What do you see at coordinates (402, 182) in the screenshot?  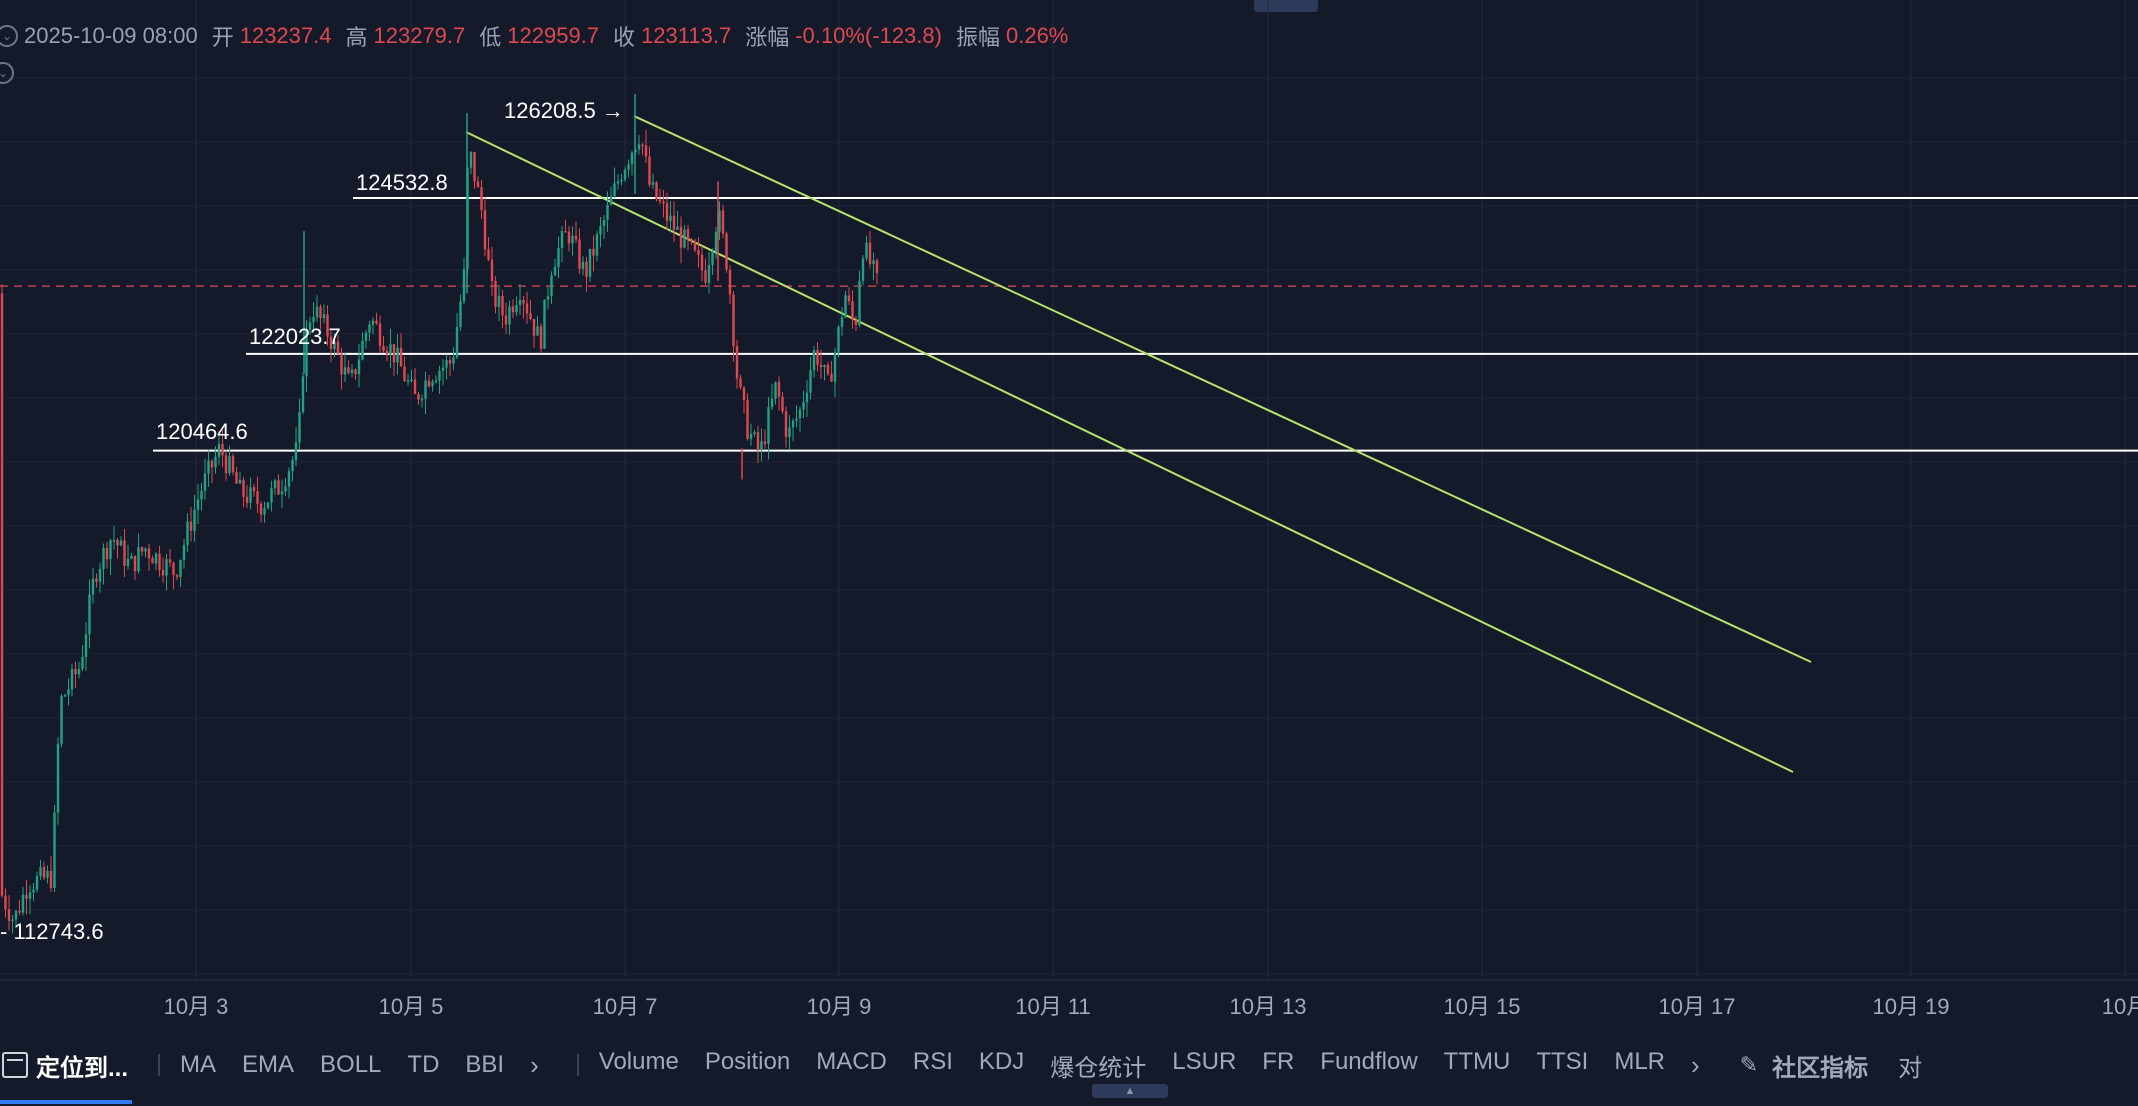 I see `level-label-1: 124532.8` at bounding box center [402, 182].